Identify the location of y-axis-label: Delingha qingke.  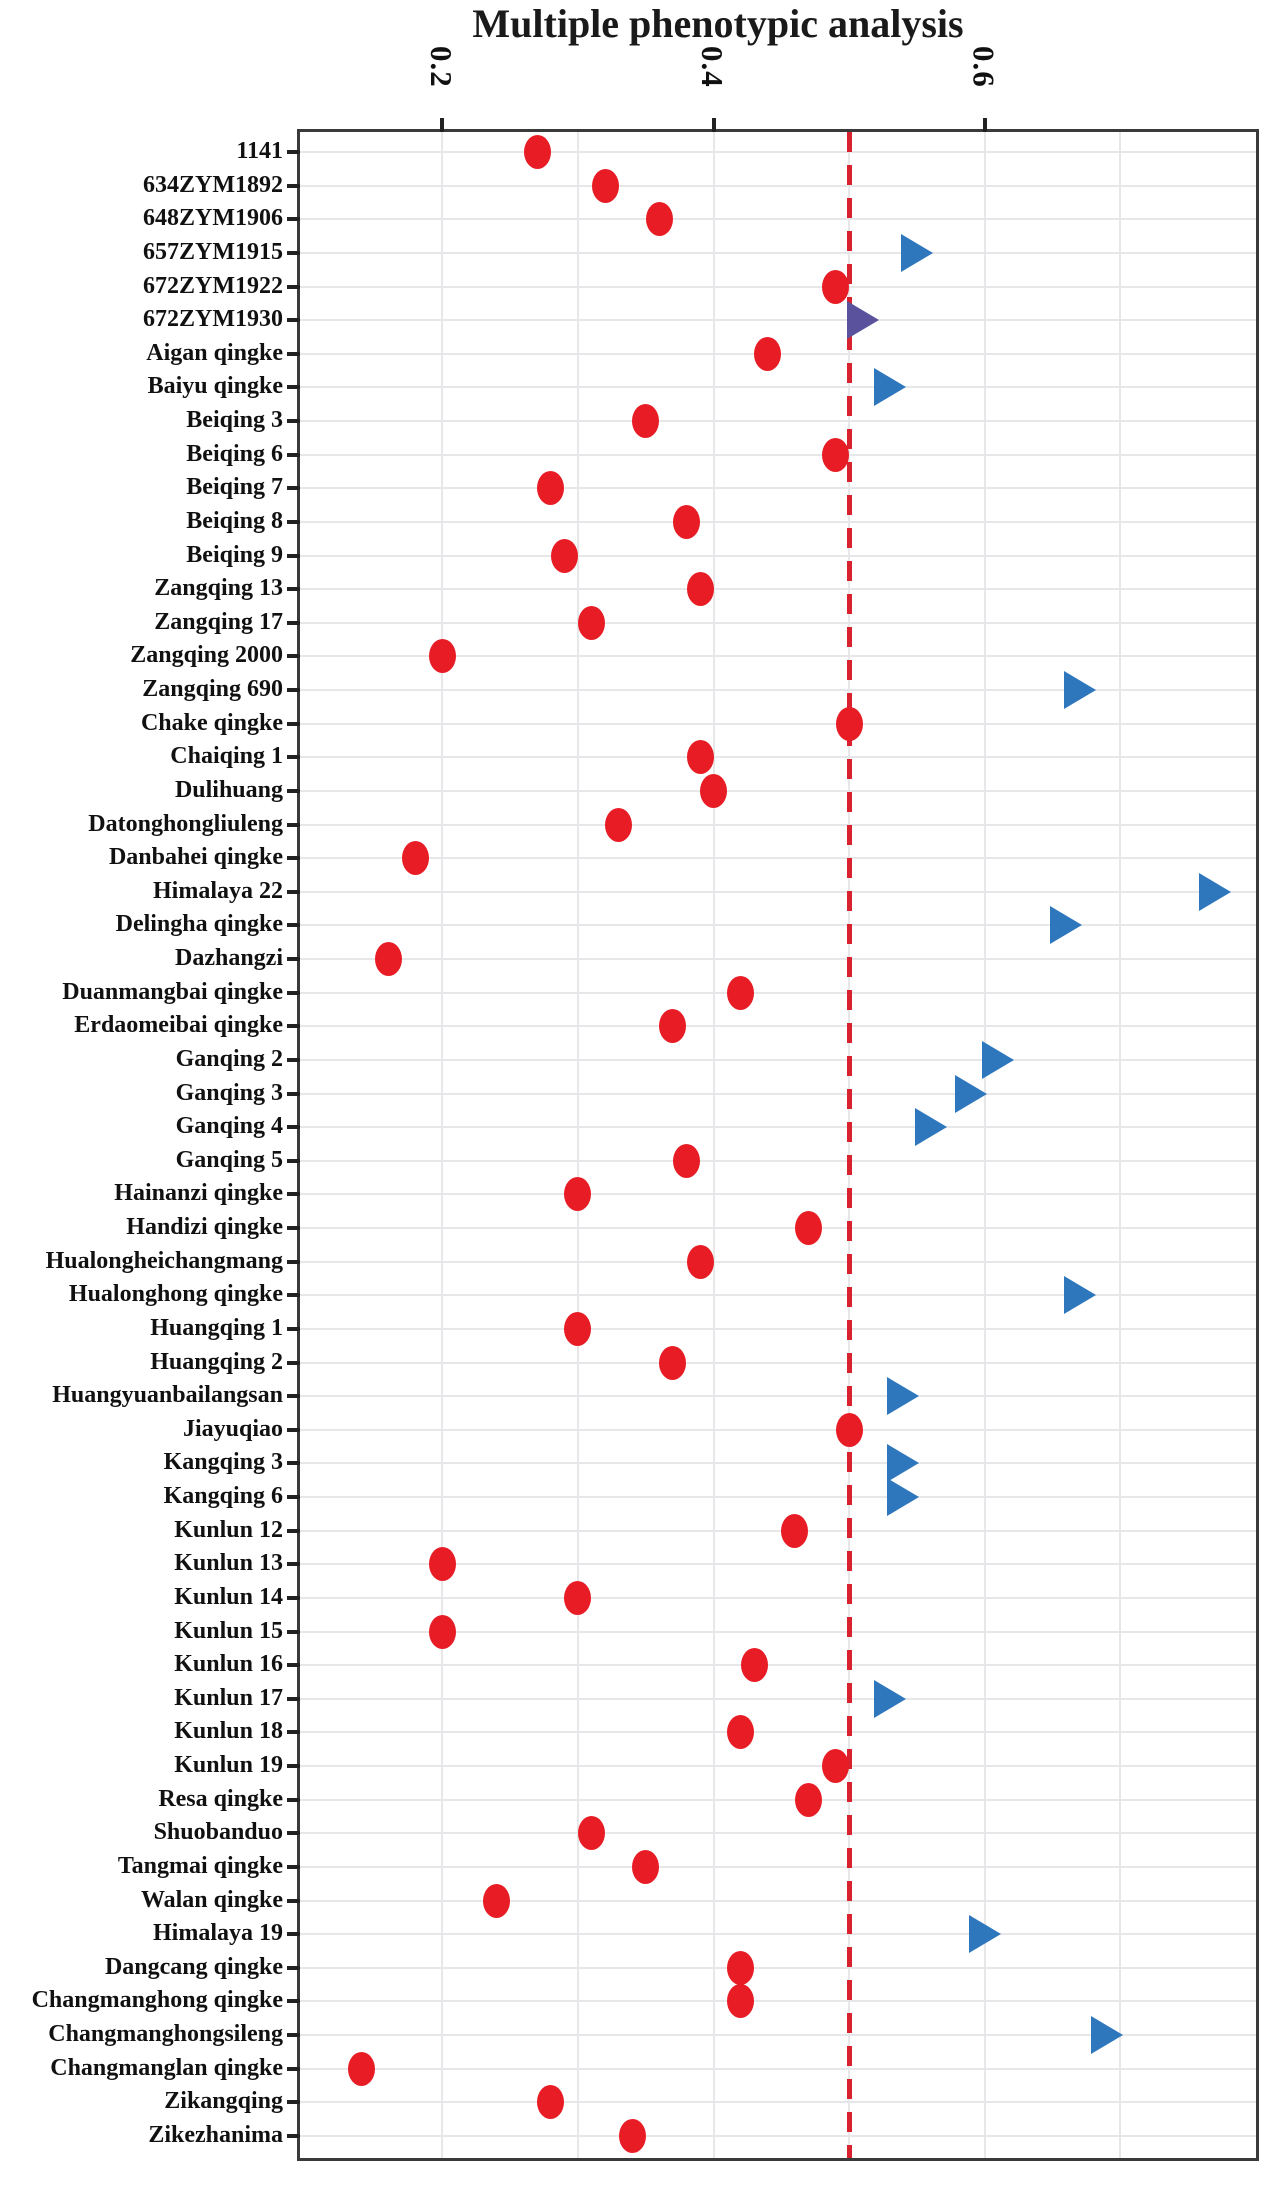
(199, 924).